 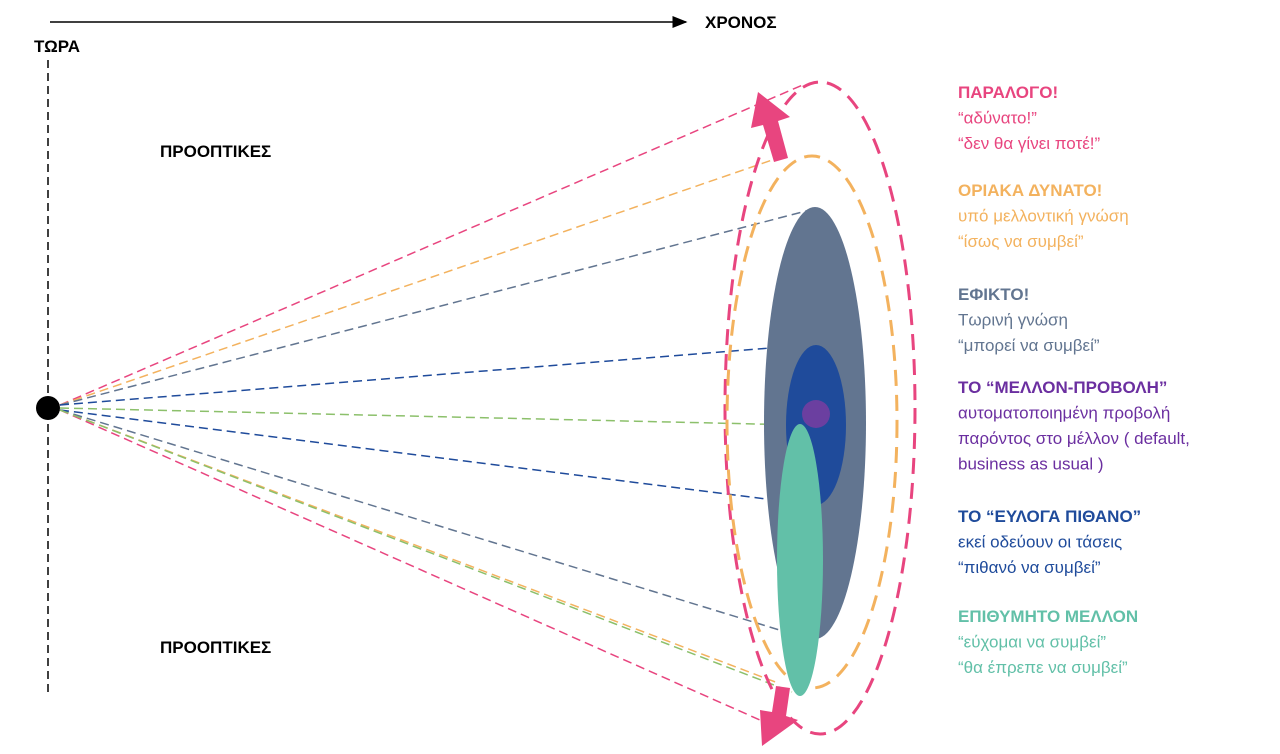 What do you see at coordinates (1029, 345) in the screenshot?
I see `legend-line: “μπορεί να συμβεί”` at bounding box center [1029, 345].